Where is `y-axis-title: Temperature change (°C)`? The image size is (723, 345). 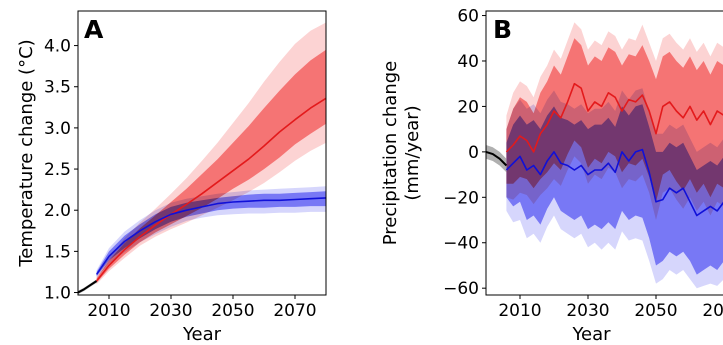 y-axis-title: Temperature change (°C) is located at coordinates (26, 153).